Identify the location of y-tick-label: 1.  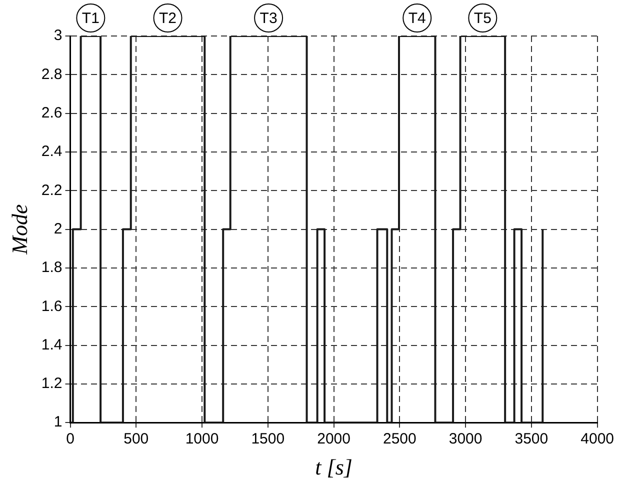
(58, 422).